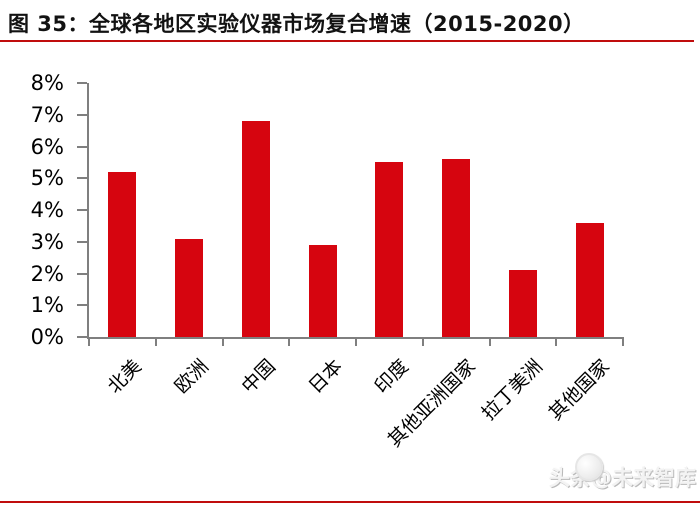 Image resolution: width=700 pixels, height=508 pixels. Describe the element at coordinates (350, 502) in the screenshot. I see `bottom-rule` at that location.